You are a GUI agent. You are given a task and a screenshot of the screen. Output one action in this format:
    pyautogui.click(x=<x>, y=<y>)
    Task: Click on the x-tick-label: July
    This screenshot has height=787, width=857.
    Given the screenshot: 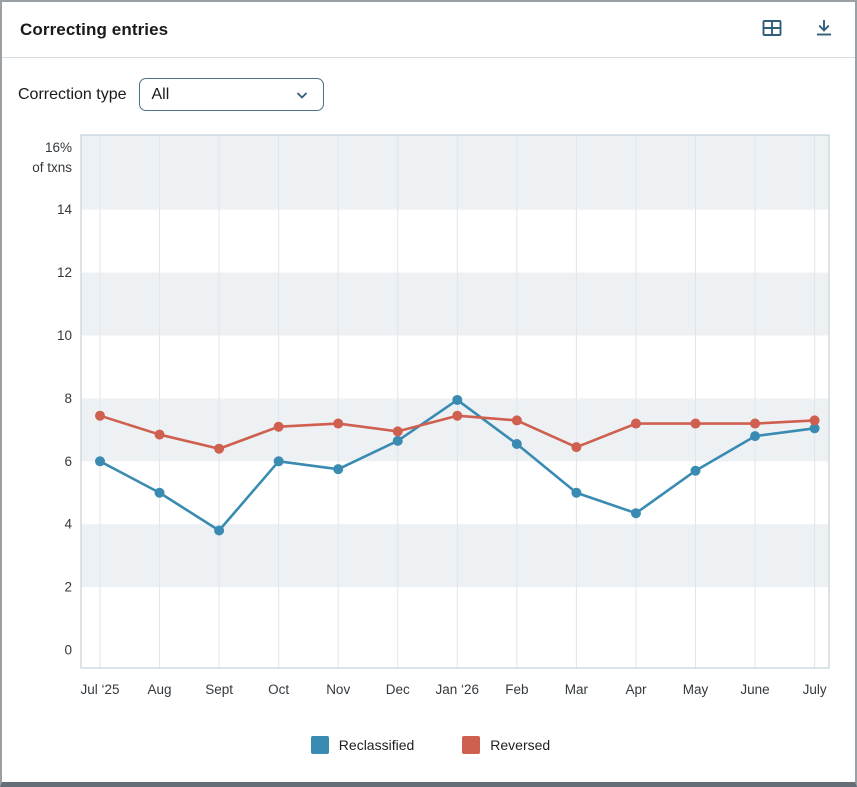 What is the action you would take?
    pyautogui.click(x=815, y=689)
    